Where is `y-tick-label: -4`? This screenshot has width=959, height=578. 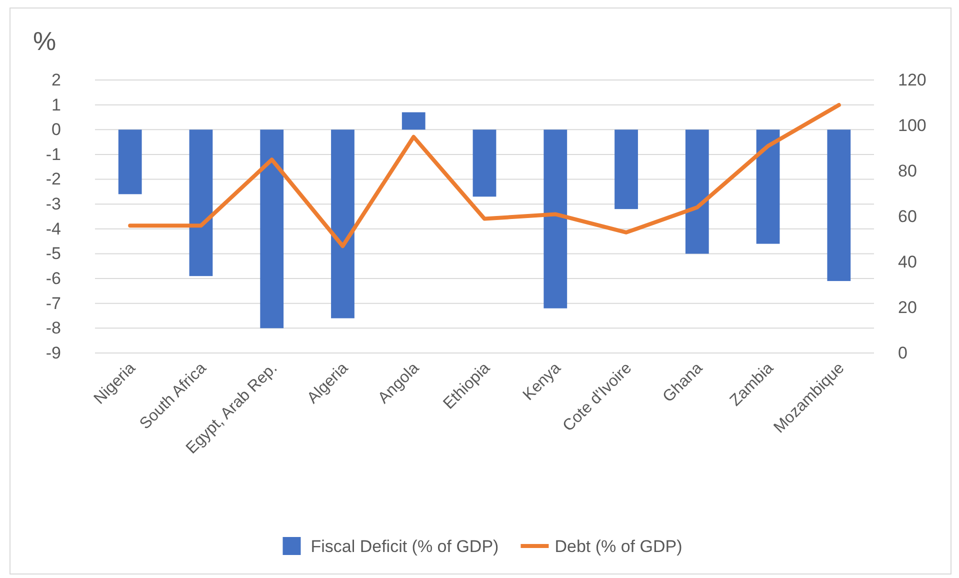
y-tick-label: -4 is located at coordinates (53, 228).